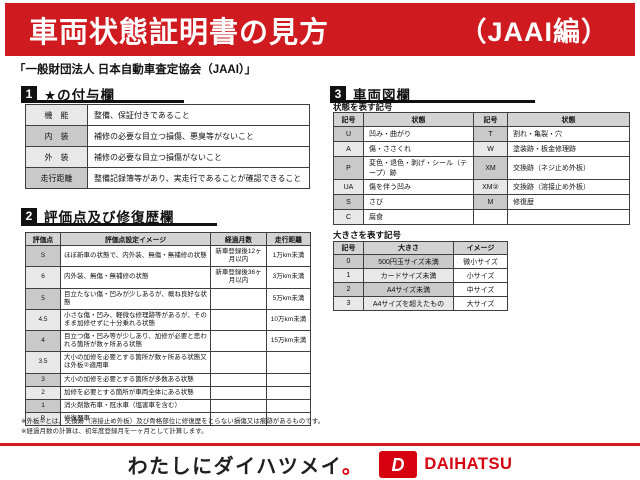 Image resolution: width=640 pixels, height=480 pixels. What do you see at coordinates (198, 178) in the screenshot?
I see `table-cell: 整備記録簿等があり、実走行であることが確認できること` at bounding box center [198, 178].